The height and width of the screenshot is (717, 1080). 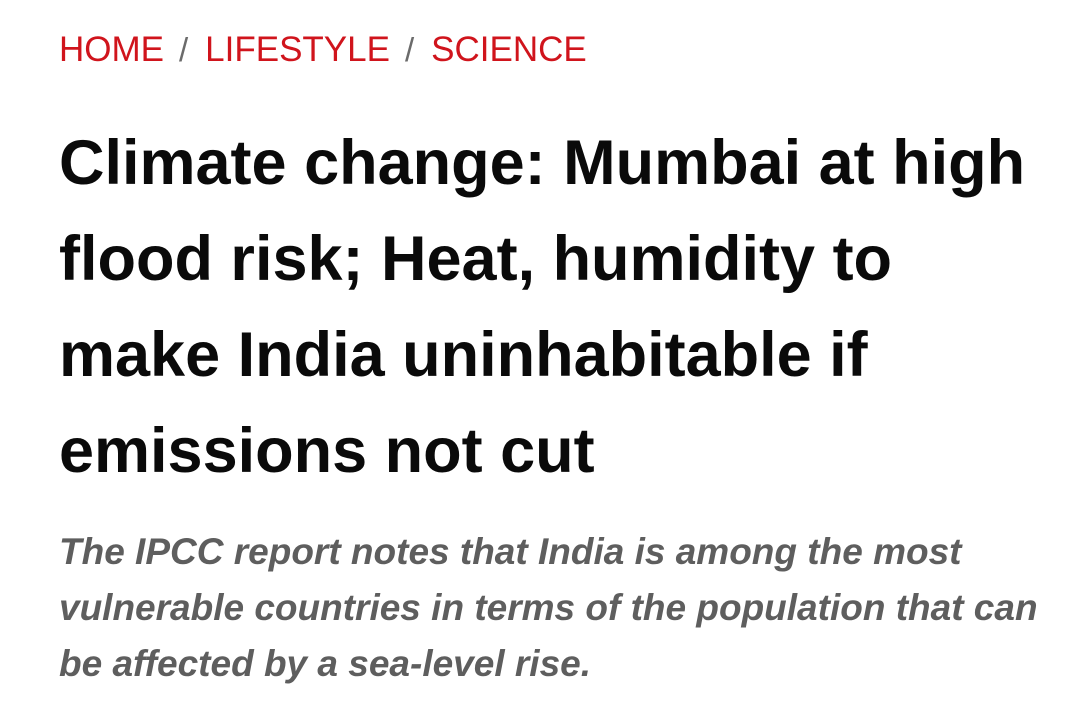 I want to click on breadcrumb: HOME / LIFESTYLE / SCIENCE, so click(x=323, y=50).